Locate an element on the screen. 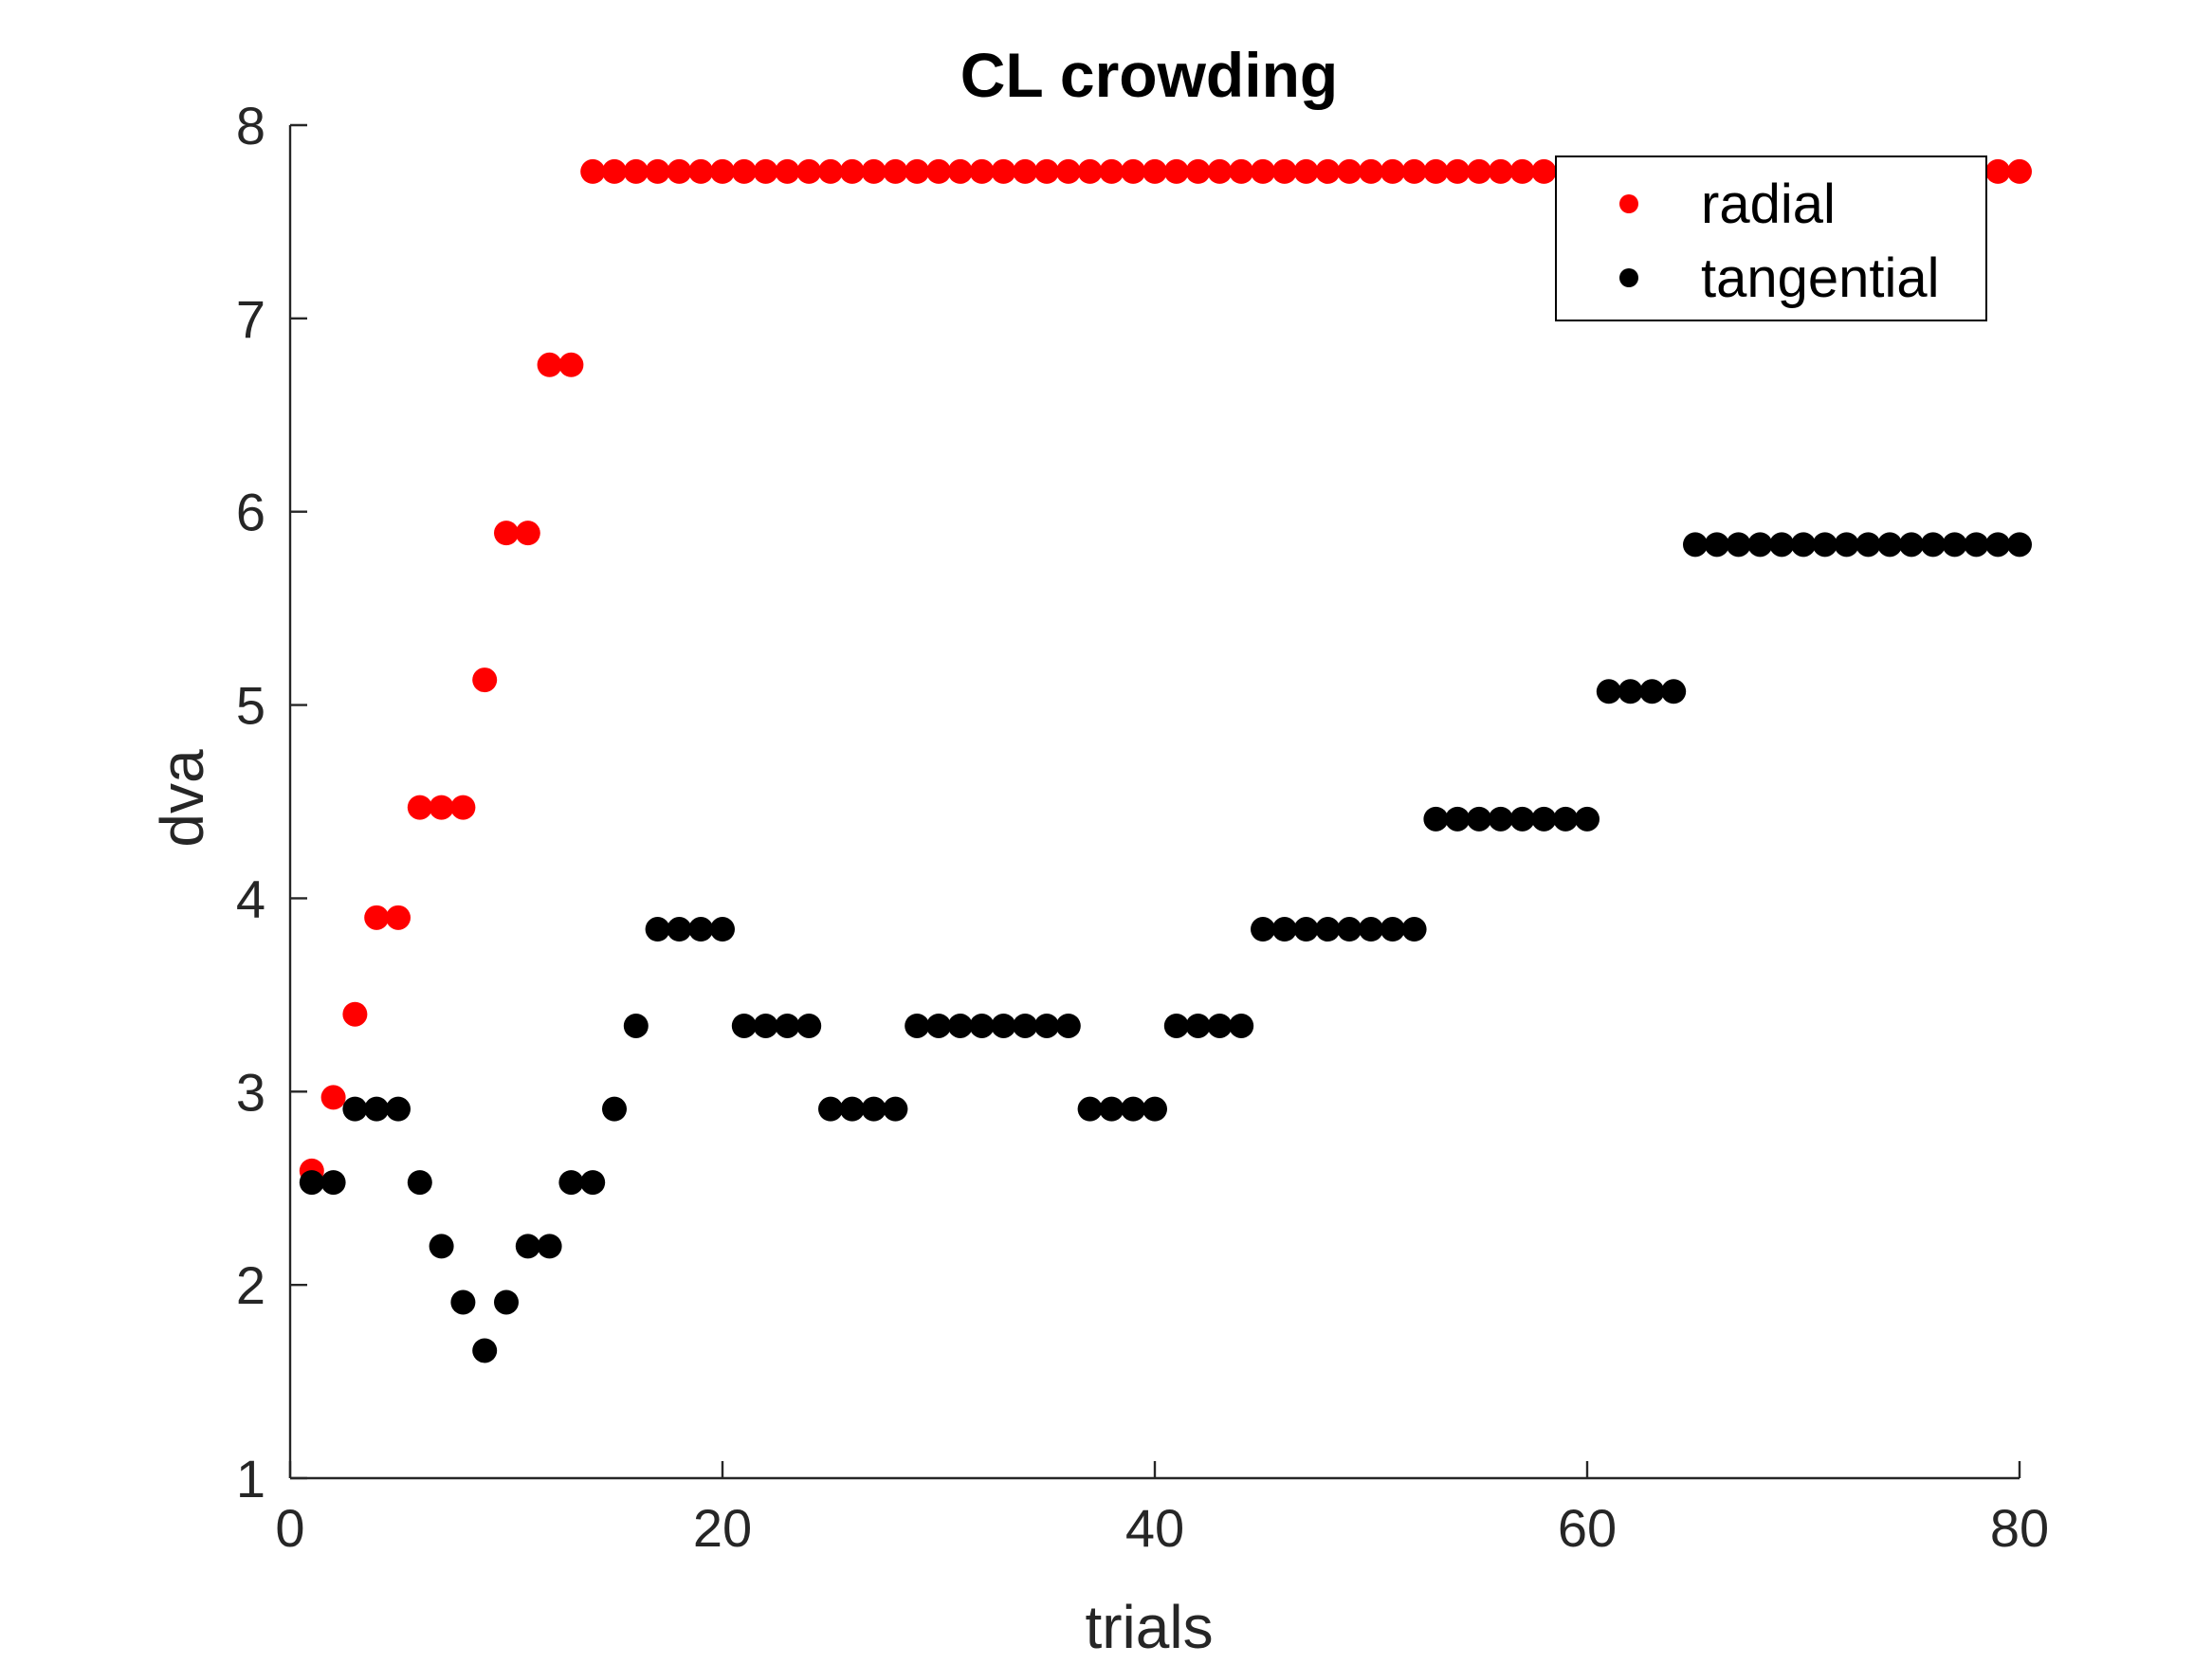 The width and height of the screenshot is (2212, 1664). x-tick-label: 60 is located at coordinates (1587, 1528).